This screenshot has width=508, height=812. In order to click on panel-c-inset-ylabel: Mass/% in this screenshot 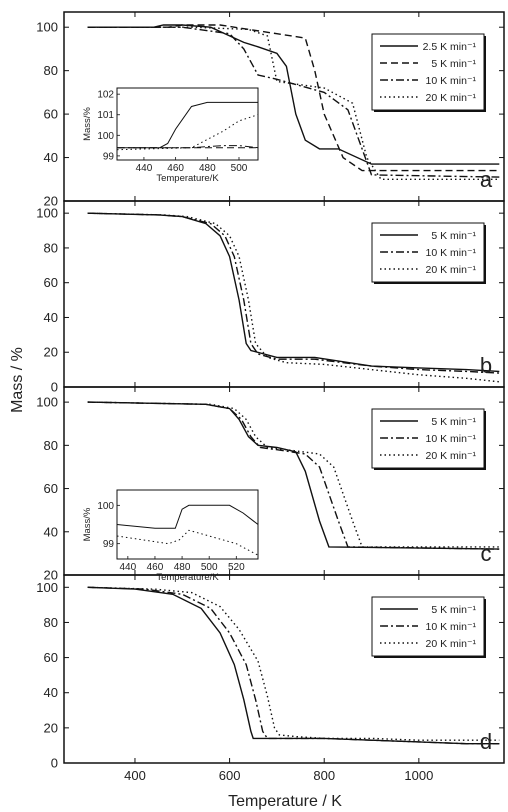, I will do `click(87, 524)`.